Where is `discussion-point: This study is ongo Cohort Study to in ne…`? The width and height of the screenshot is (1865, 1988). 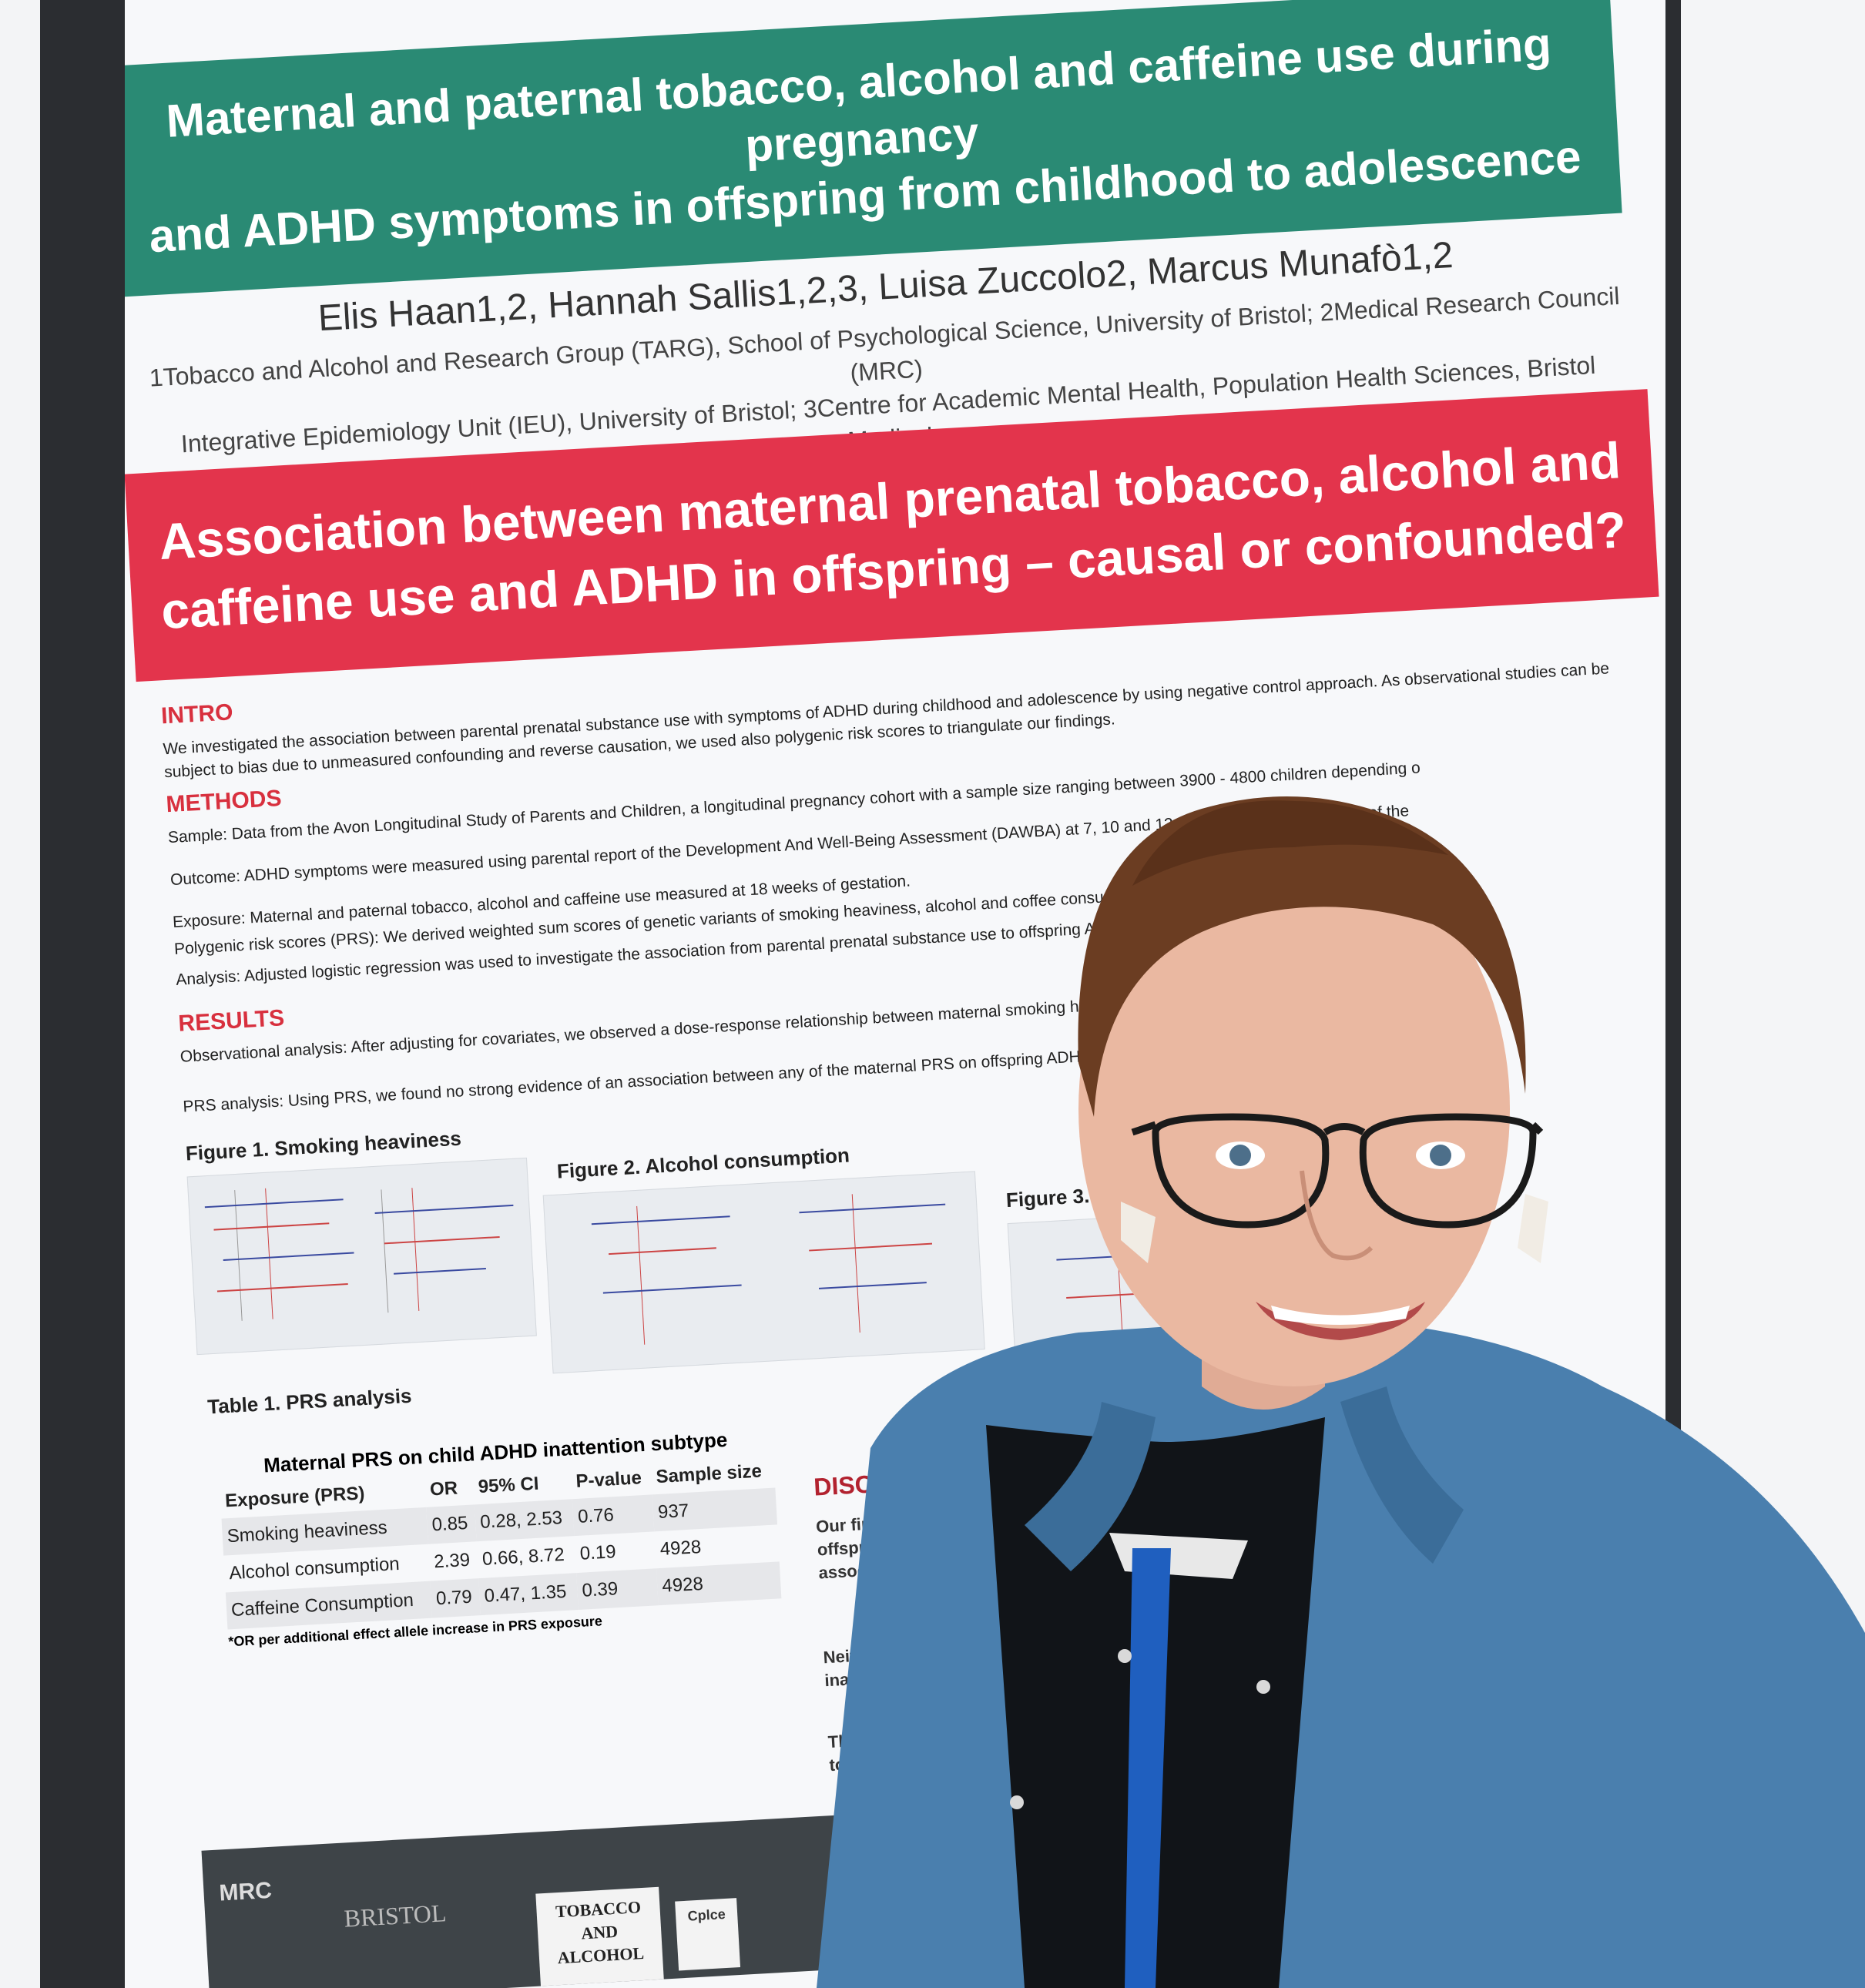
discussion-point: This study is ongo Cohort Study to in ne… is located at coordinates (958, 1746).